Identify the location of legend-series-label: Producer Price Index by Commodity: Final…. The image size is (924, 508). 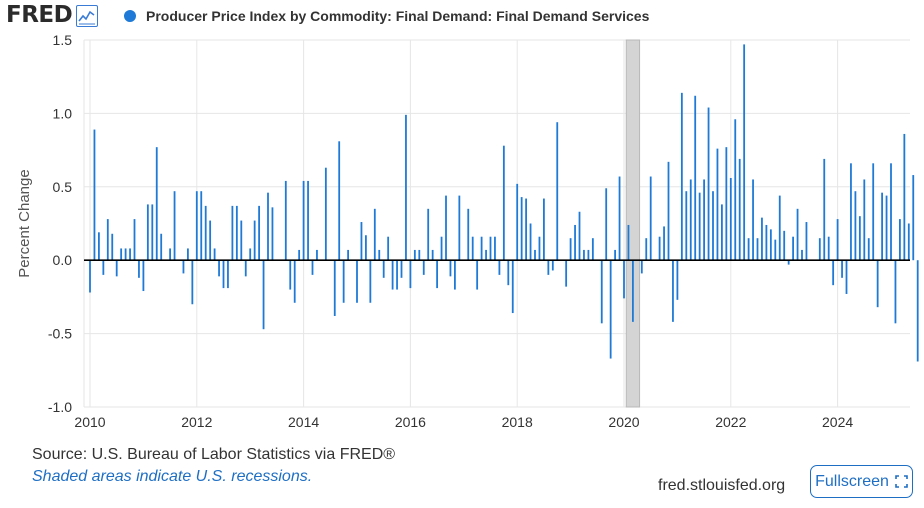
(398, 16).